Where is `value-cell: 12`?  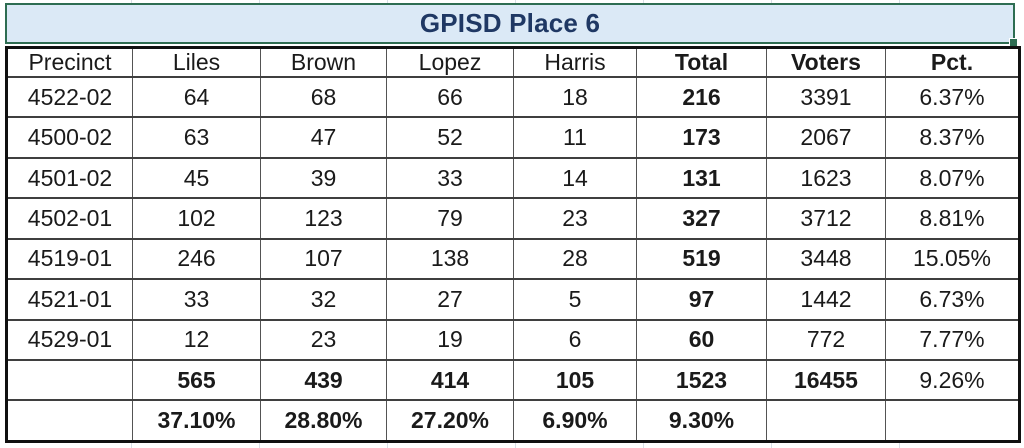
value-cell: 12 is located at coordinates (196, 339).